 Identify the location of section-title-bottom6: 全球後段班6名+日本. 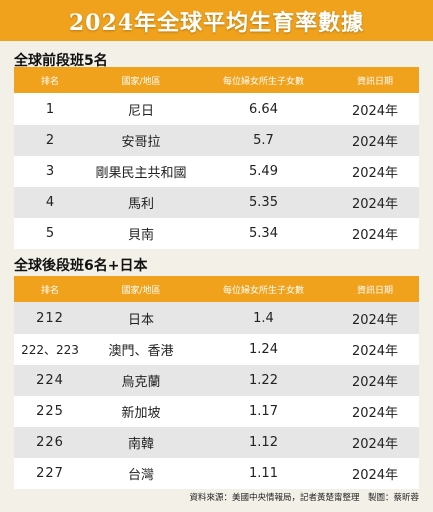
(81, 266).